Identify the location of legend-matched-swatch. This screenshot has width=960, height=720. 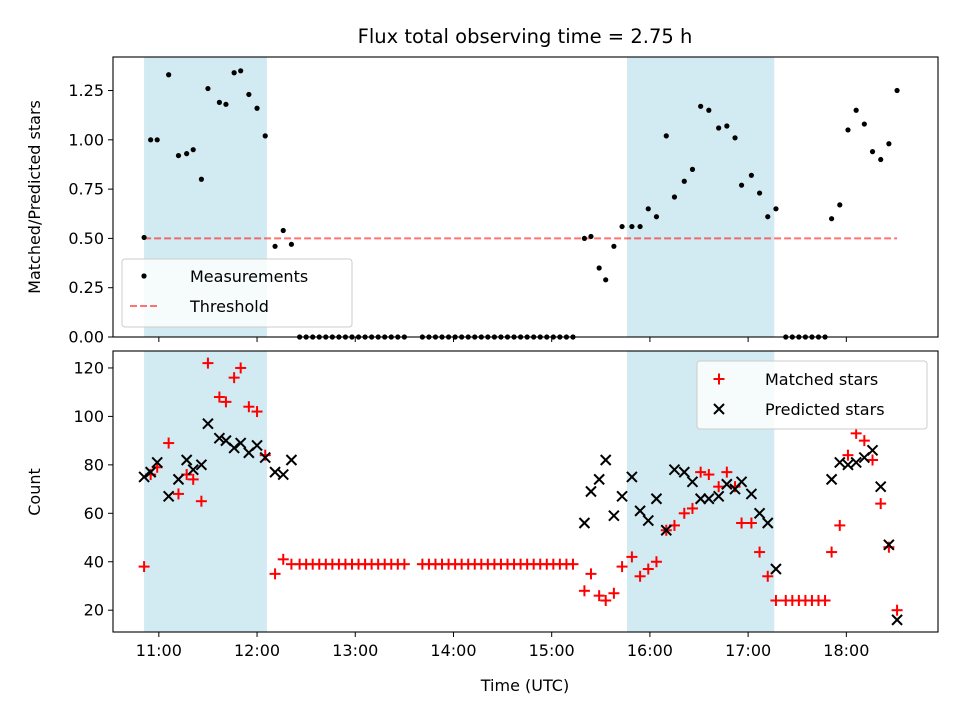
(719, 379).